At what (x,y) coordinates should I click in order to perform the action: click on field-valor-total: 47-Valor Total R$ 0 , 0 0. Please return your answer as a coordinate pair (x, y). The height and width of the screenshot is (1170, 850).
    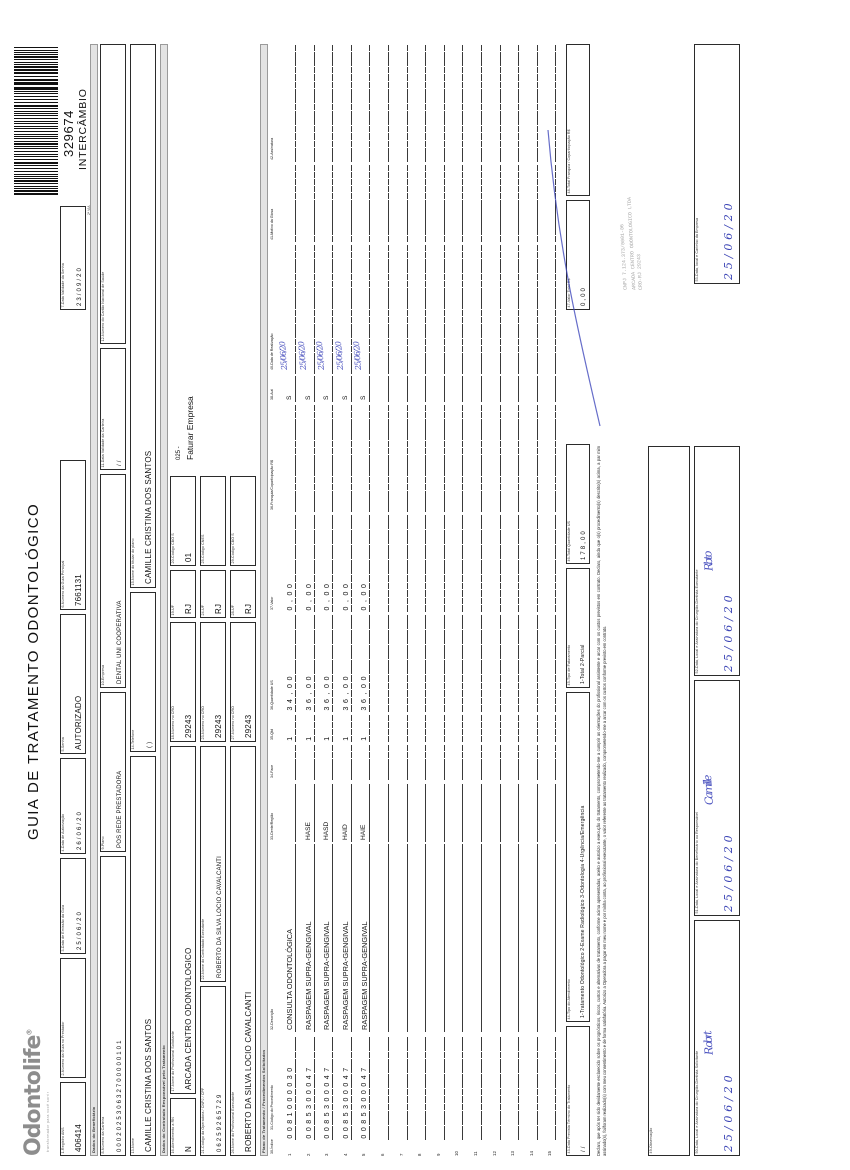
    Looking at the image, I should click on (578, 255).